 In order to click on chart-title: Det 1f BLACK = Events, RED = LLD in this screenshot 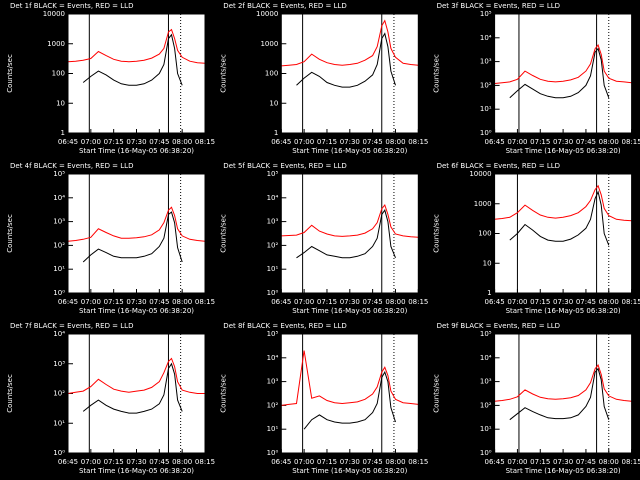, I will do `click(71, 6)`.